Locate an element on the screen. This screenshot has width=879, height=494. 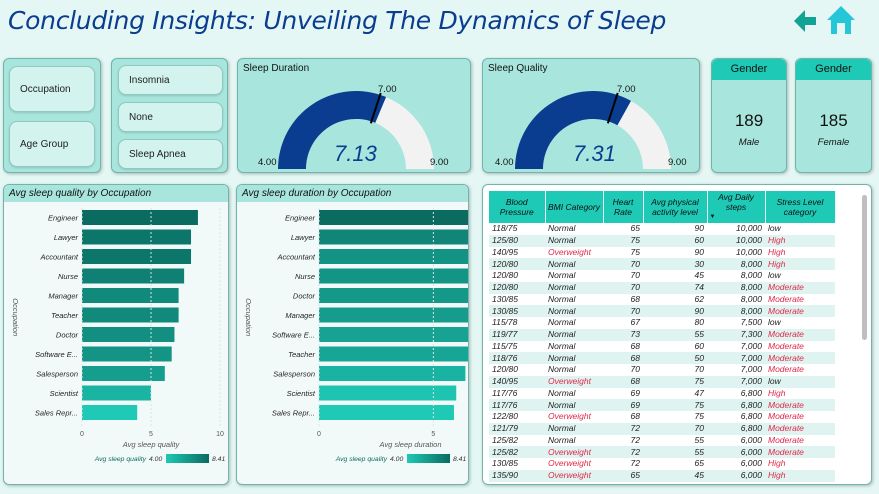
table-row: 120/80 Normal 70 70 7,000 Moderate is located at coordinates (662, 370).